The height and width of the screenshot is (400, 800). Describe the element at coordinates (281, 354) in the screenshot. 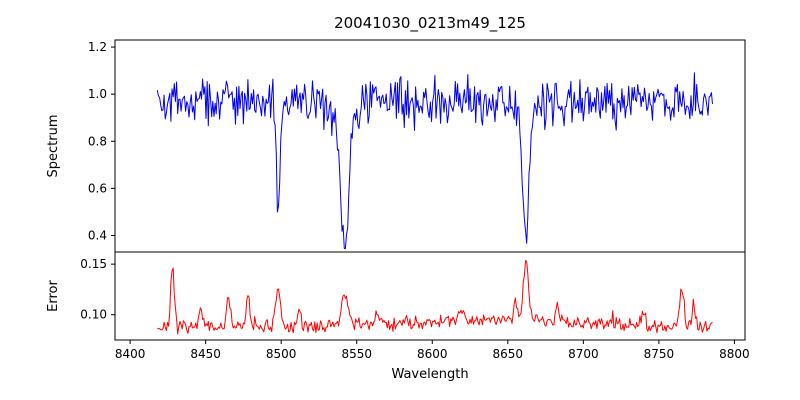

I see `x-tick-label: 8500` at that location.